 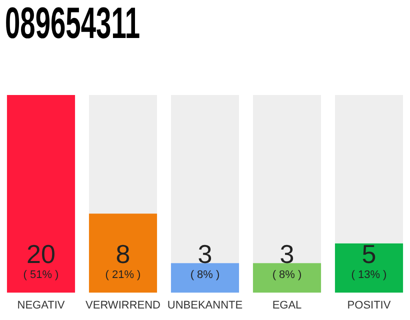 What do you see at coordinates (369, 305) in the screenshot?
I see `x-tick-label: POSITIV` at bounding box center [369, 305].